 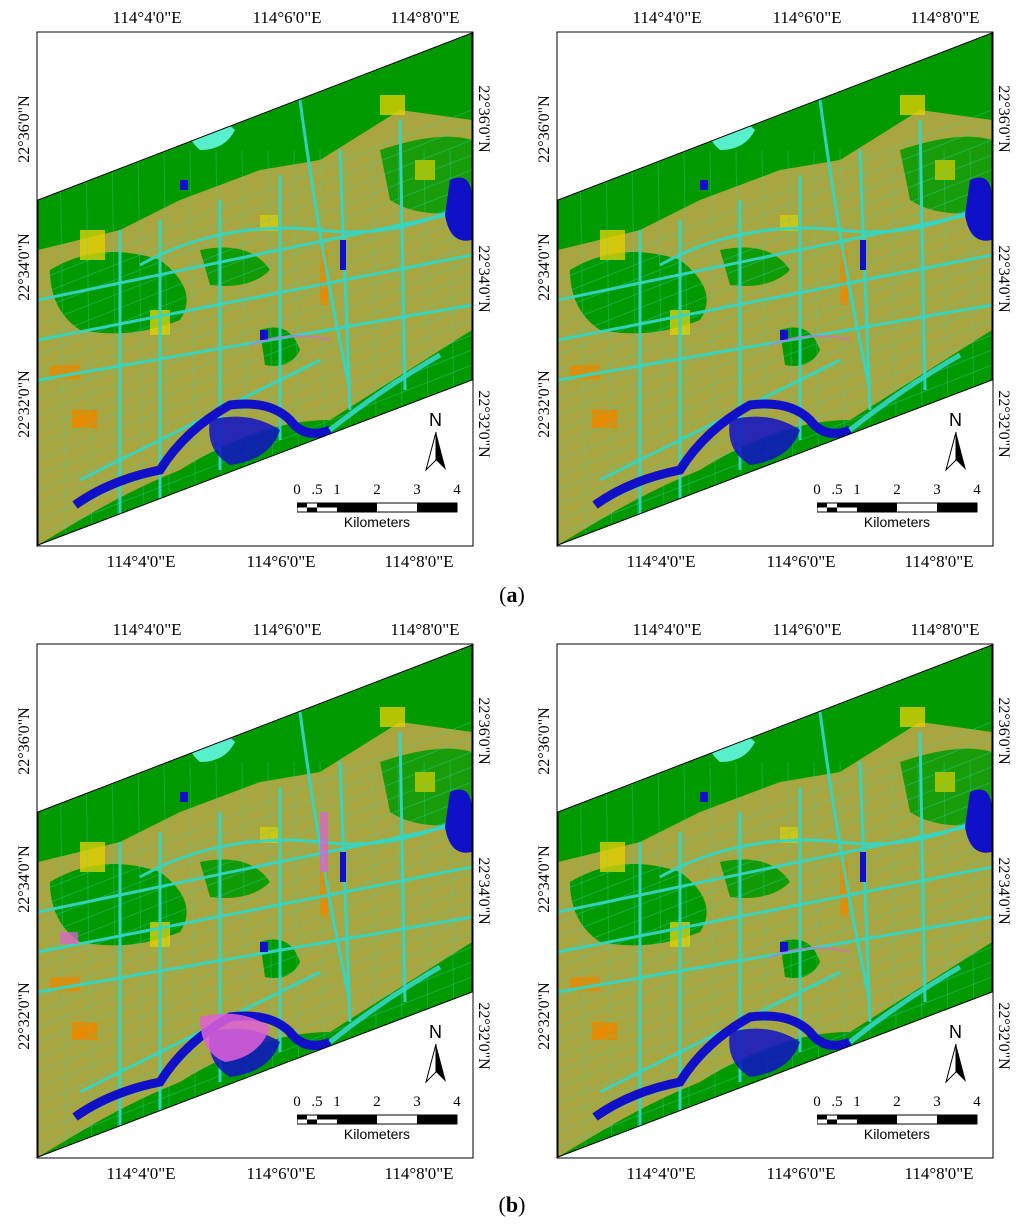 I want to click on caption-b: (b), so click(x=512, y=1204).